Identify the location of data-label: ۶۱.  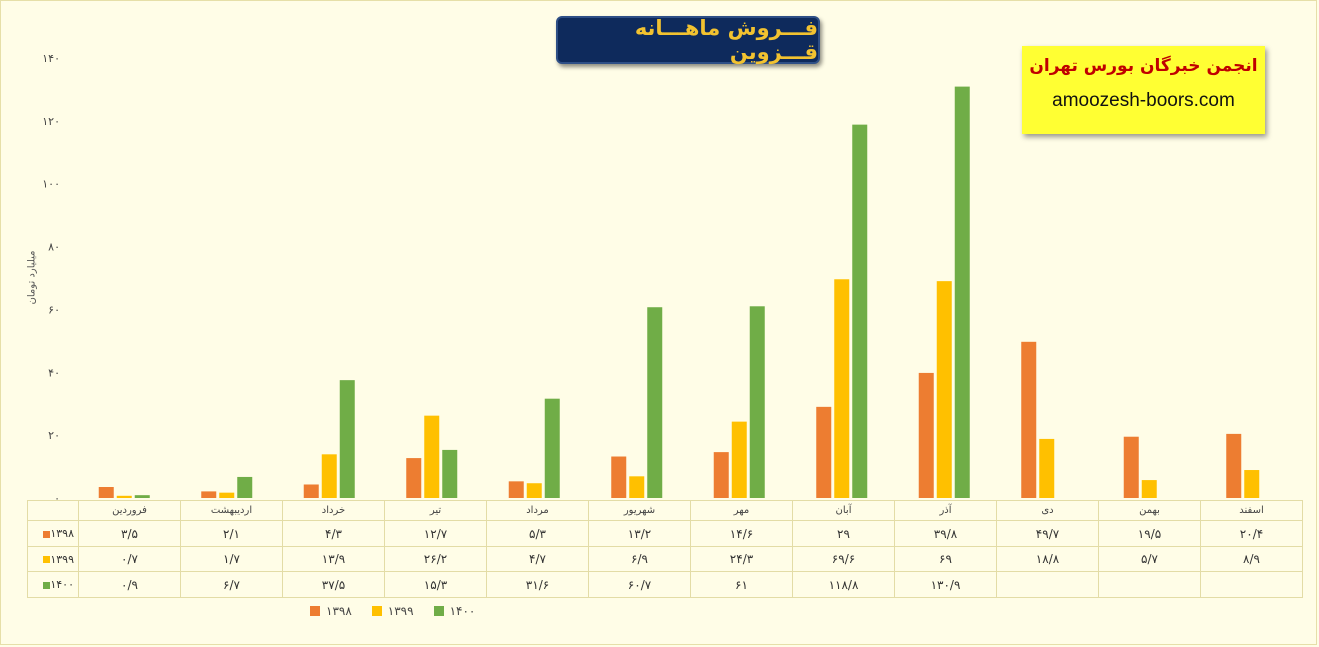
(741, 584).